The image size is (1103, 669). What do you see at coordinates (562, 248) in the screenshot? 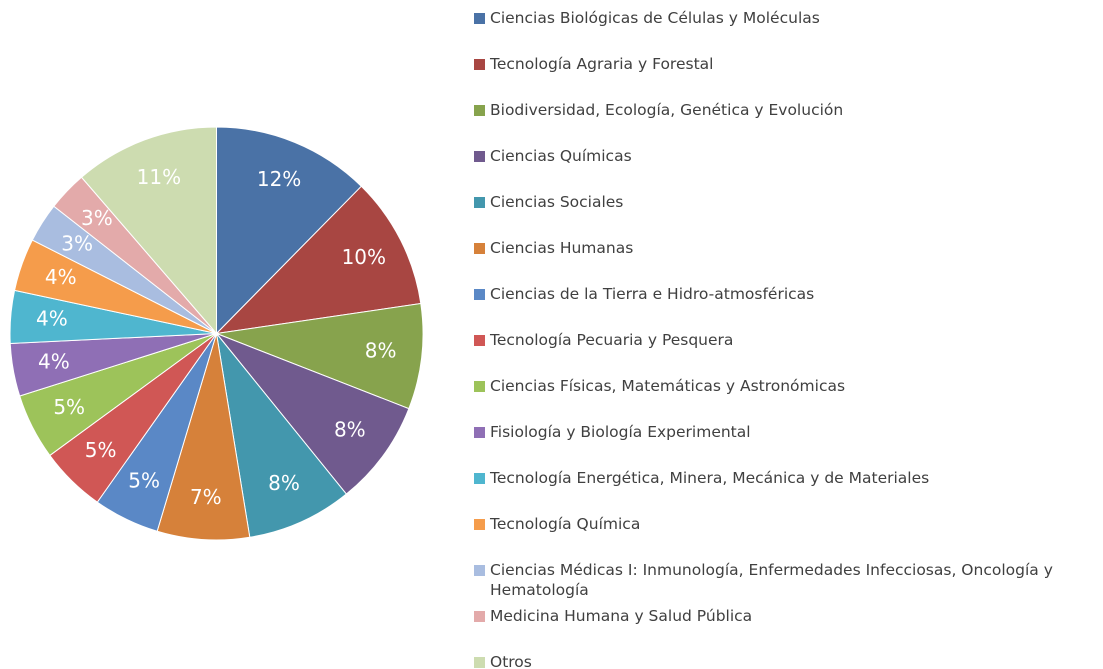
I see `legend-label: Ciencias Humanas` at bounding box center [562, 248].